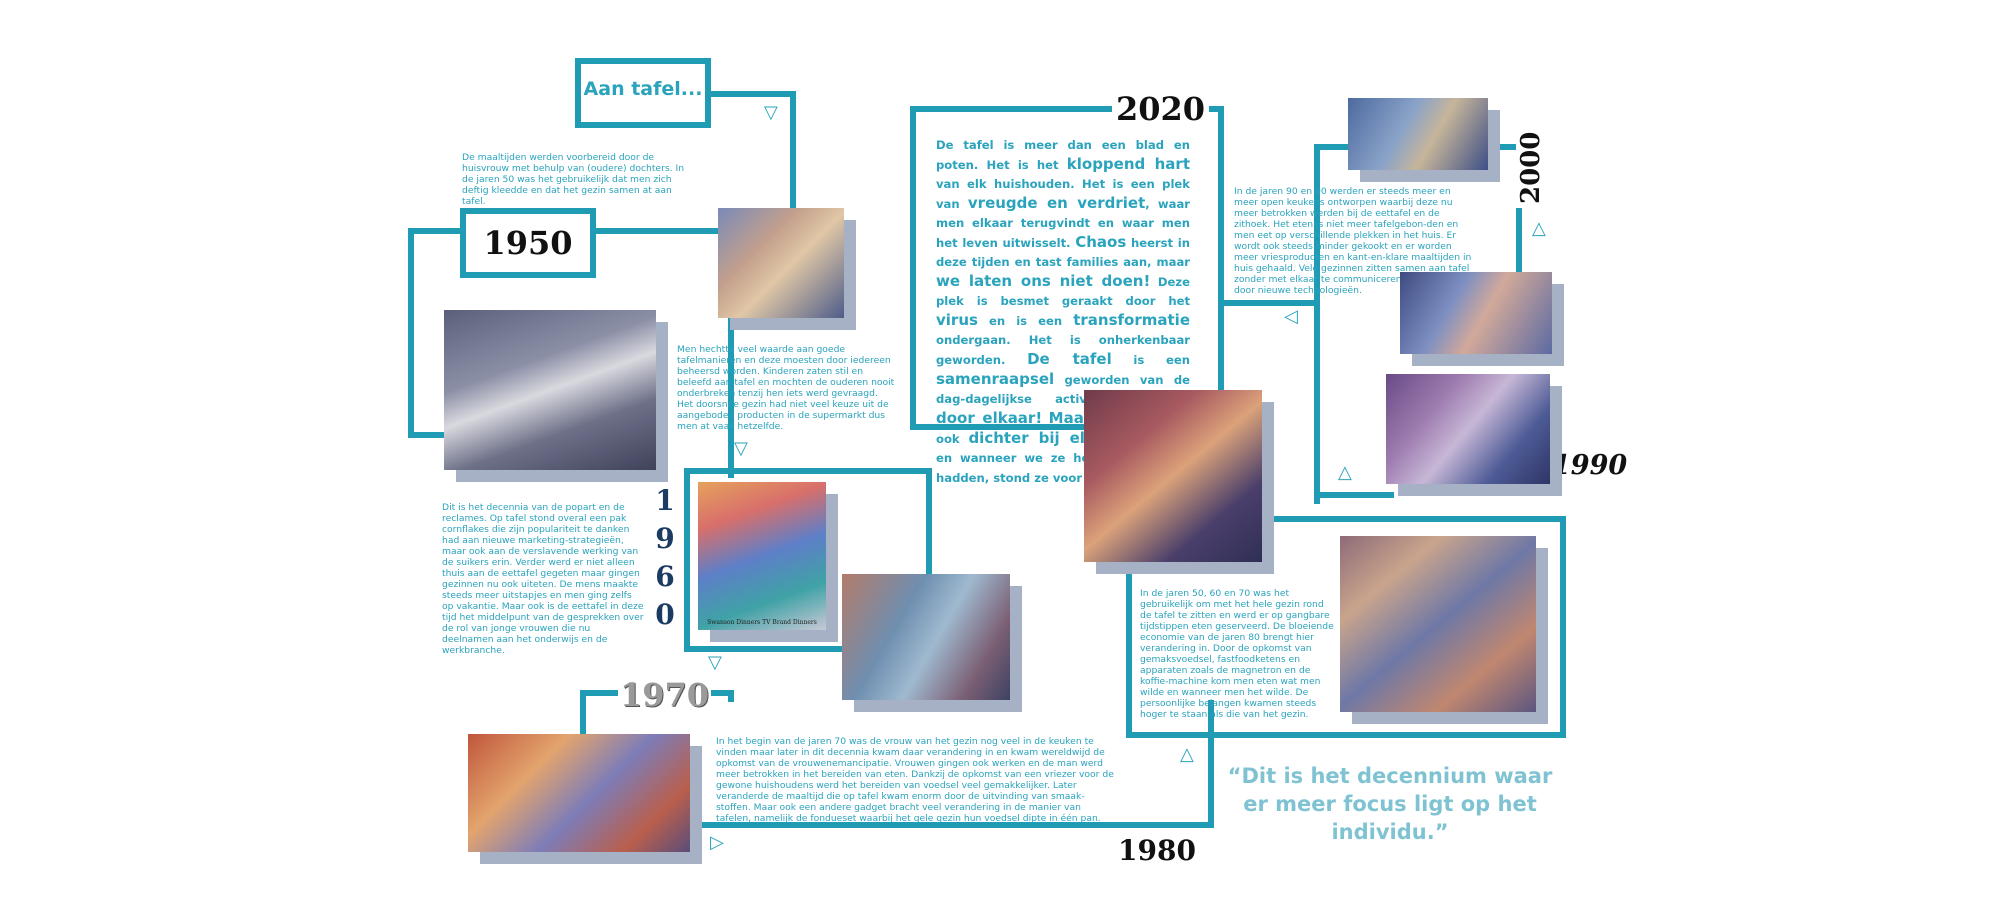 The width and height of the screenshot is (2000, 917). I want to click on title-box, so click(643, 93).